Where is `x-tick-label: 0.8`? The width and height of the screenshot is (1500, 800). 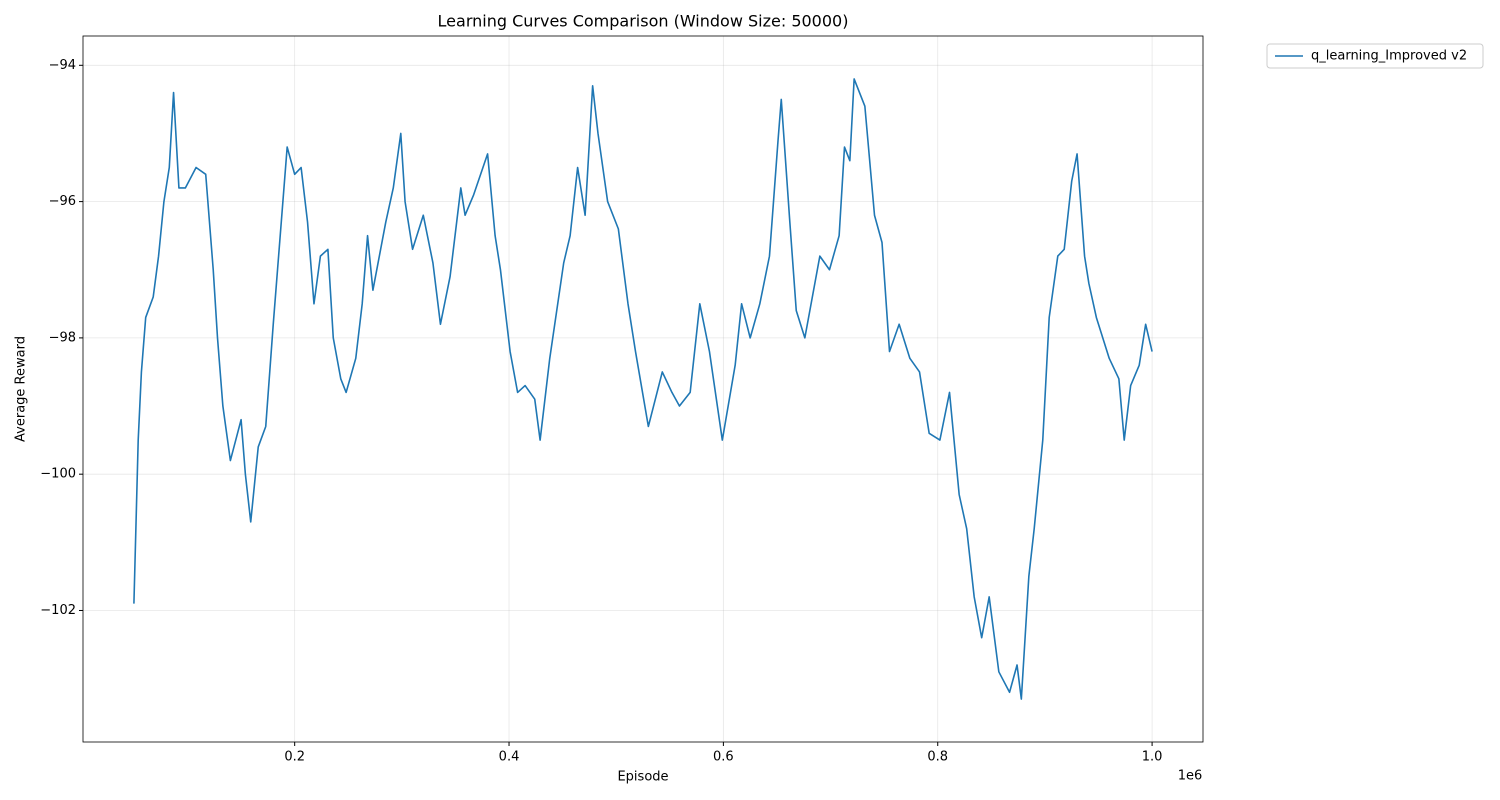 x-tick-label: 0.8 is located at coordinates (937, 757).